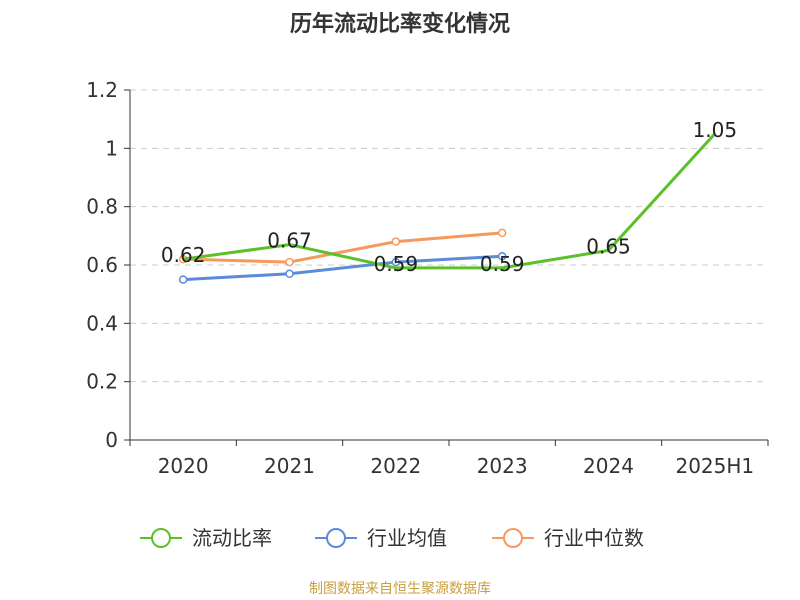 This screenshot has height=600, width=800. Describe the element at coordinates (400, 589) in the screenshot. I see `source-note: 制图数据来自恒生聚源数据库` at that location.